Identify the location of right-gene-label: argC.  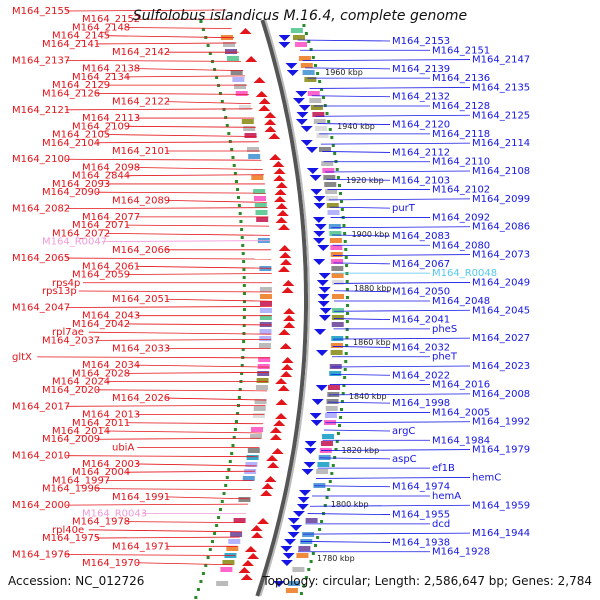
(403, 431).